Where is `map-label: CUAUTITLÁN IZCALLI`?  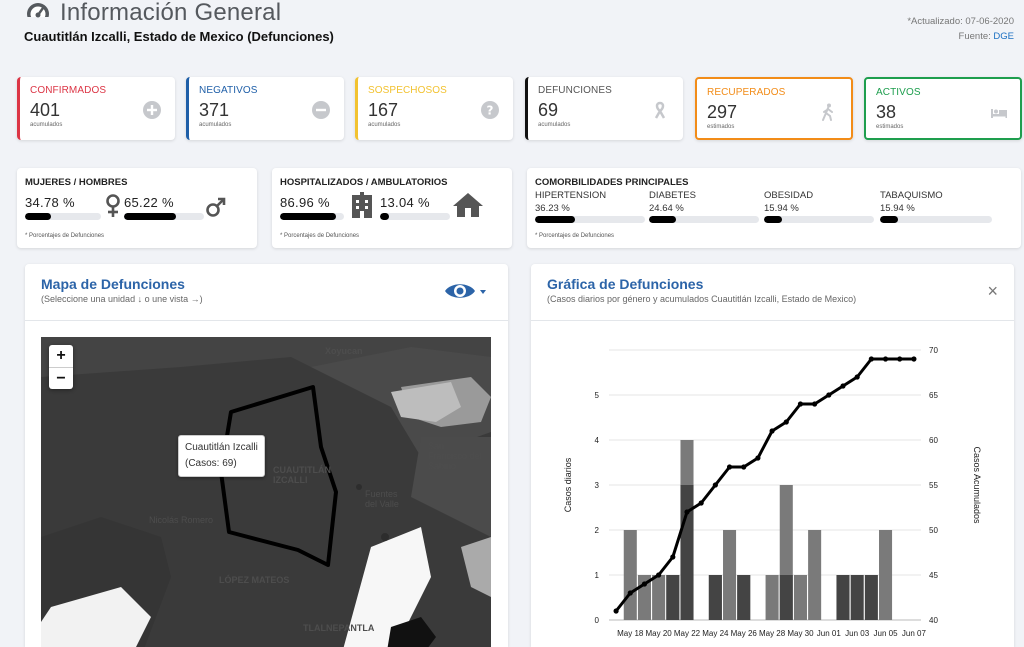 map-label: CUAUTITLÁN IZCALLI is located at coordinates (302, 475).